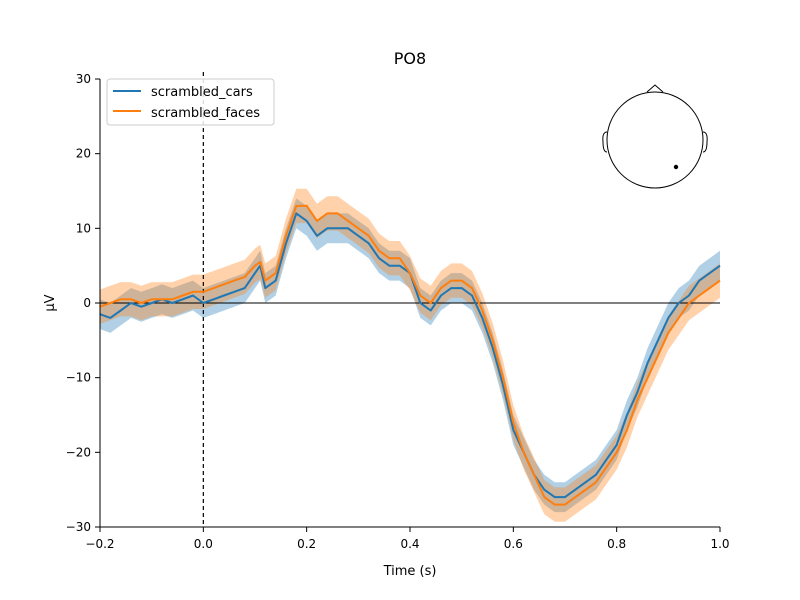  I want to click on sensor-dot, so click(676, 167).